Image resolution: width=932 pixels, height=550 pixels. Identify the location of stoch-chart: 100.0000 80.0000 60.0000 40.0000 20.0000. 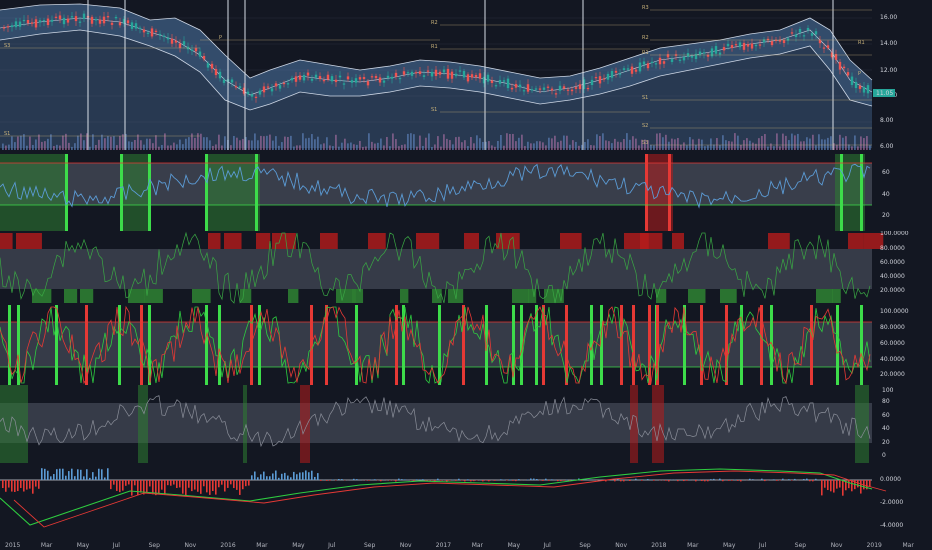
(466, 345).